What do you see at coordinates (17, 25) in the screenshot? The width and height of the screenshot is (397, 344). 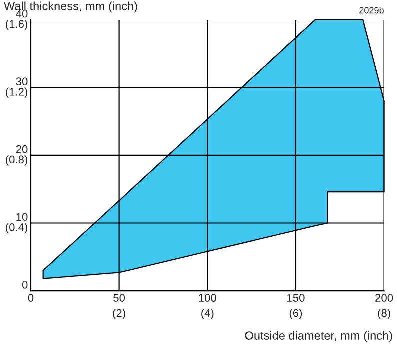 I see `y2-tick-label: (1.6)` at bounding box center [17, 25].